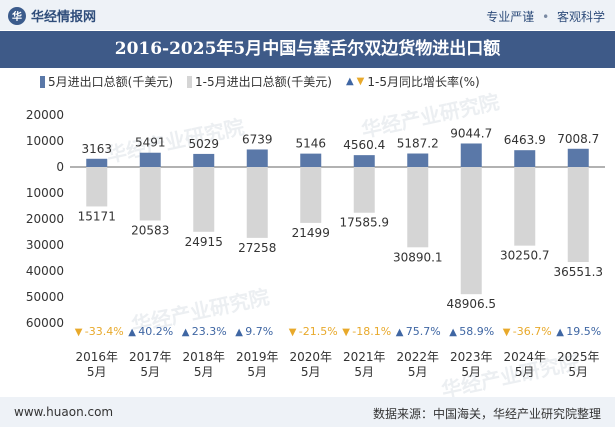 This screenshot has height=427, width=615. I want to click on y-tick-label: 40000, so click(45, 271).